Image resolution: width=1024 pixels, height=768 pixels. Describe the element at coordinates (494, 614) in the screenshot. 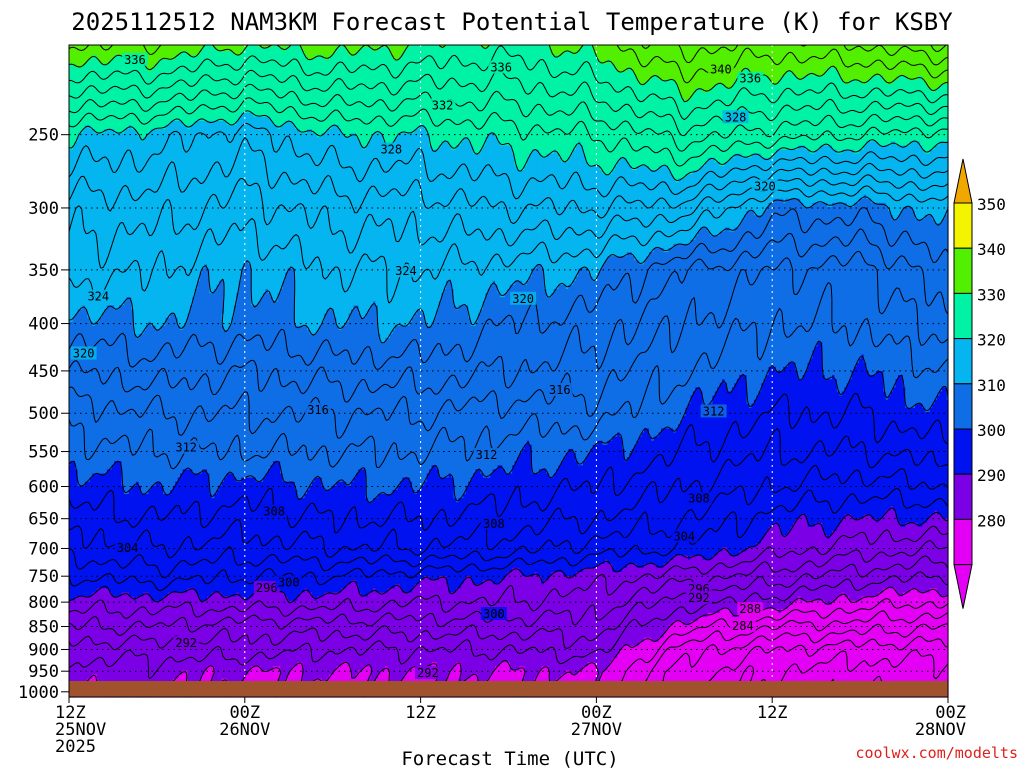

I see `contour-label-text: 300` at that location.